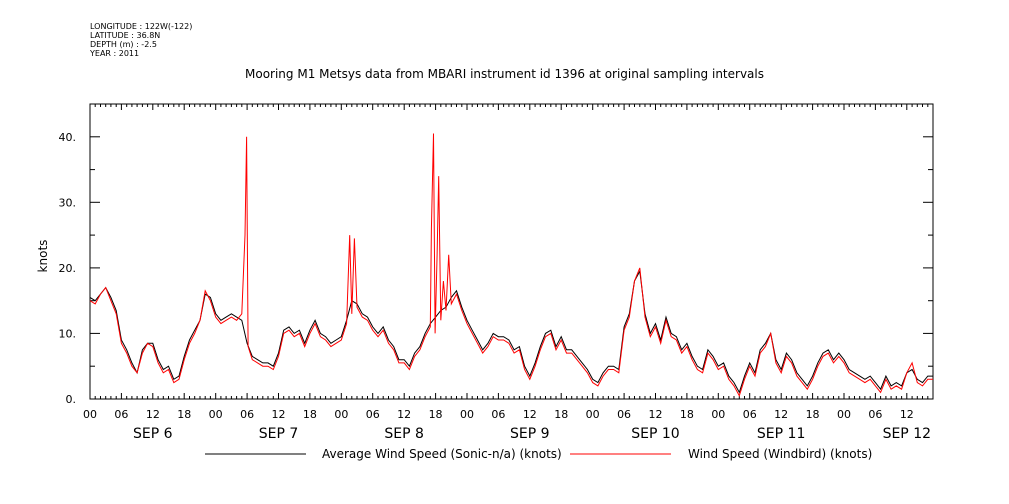 The height and width of the screenshot is (504, 1009). What do you see at coordinates (43, 256) in the screenshot?
I see `y-axis-label: knots` at bounding box center [43, 256].